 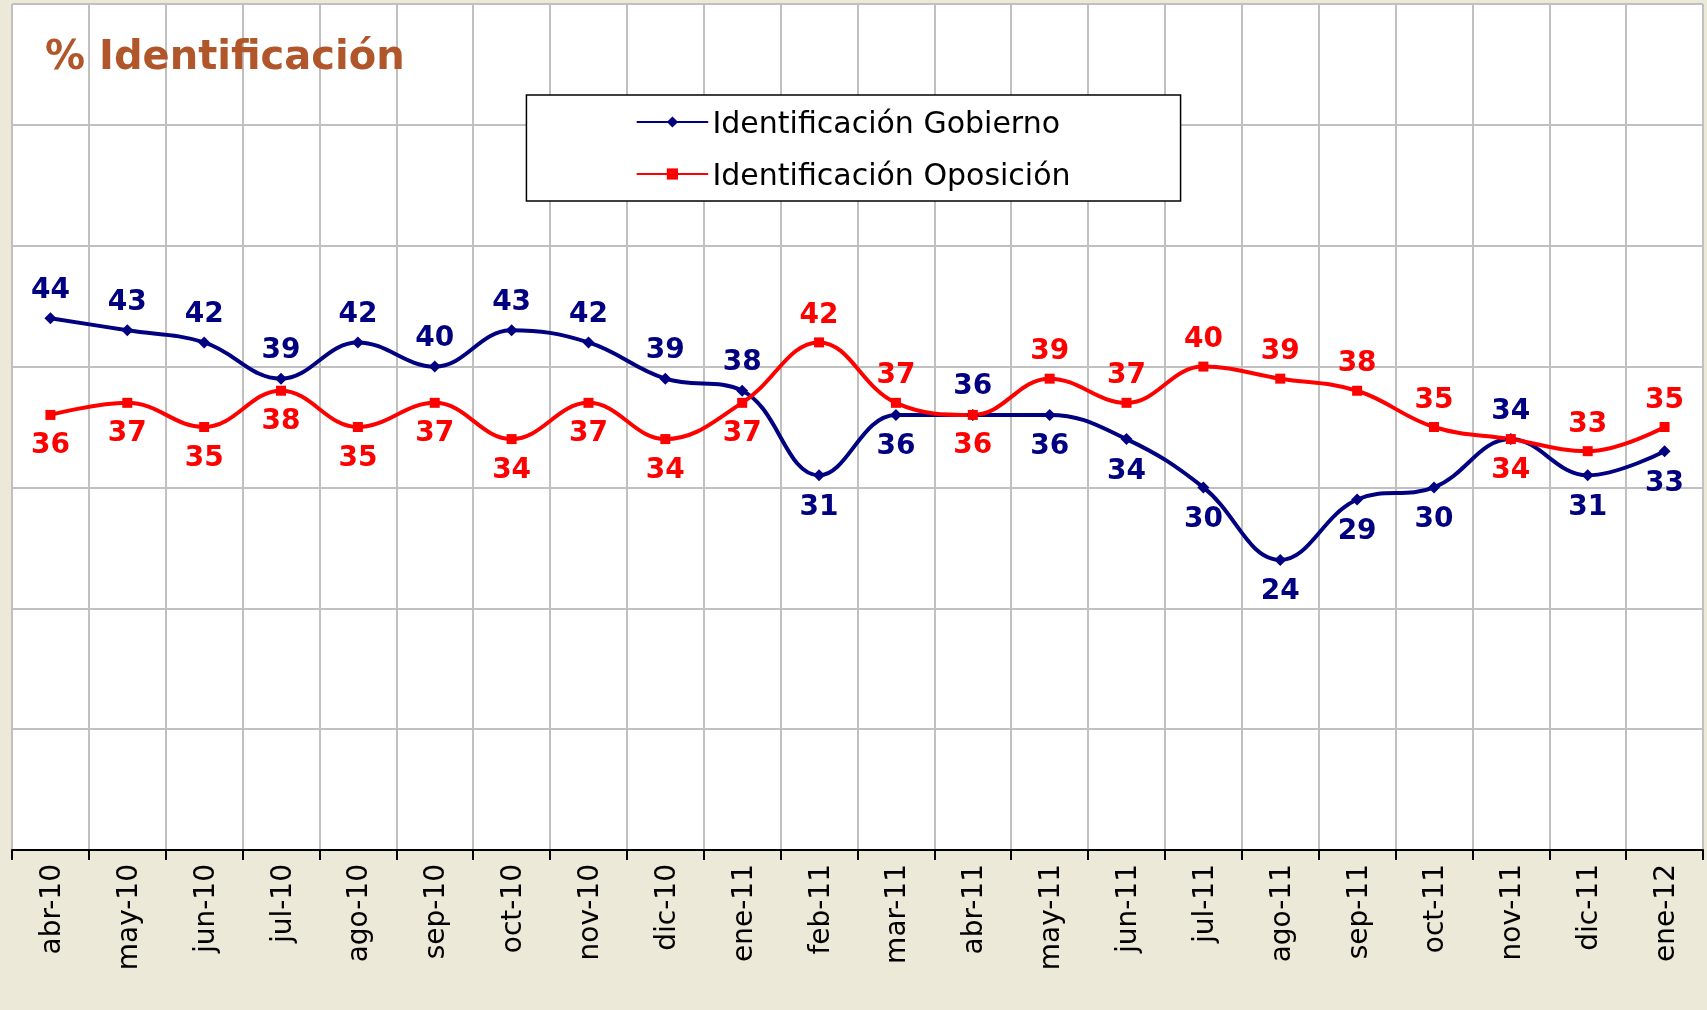 What do you see at coordinates (204, 909) in the screenshot?
I see `x-tick-label: jun-10` at bounding box center [204, 909].